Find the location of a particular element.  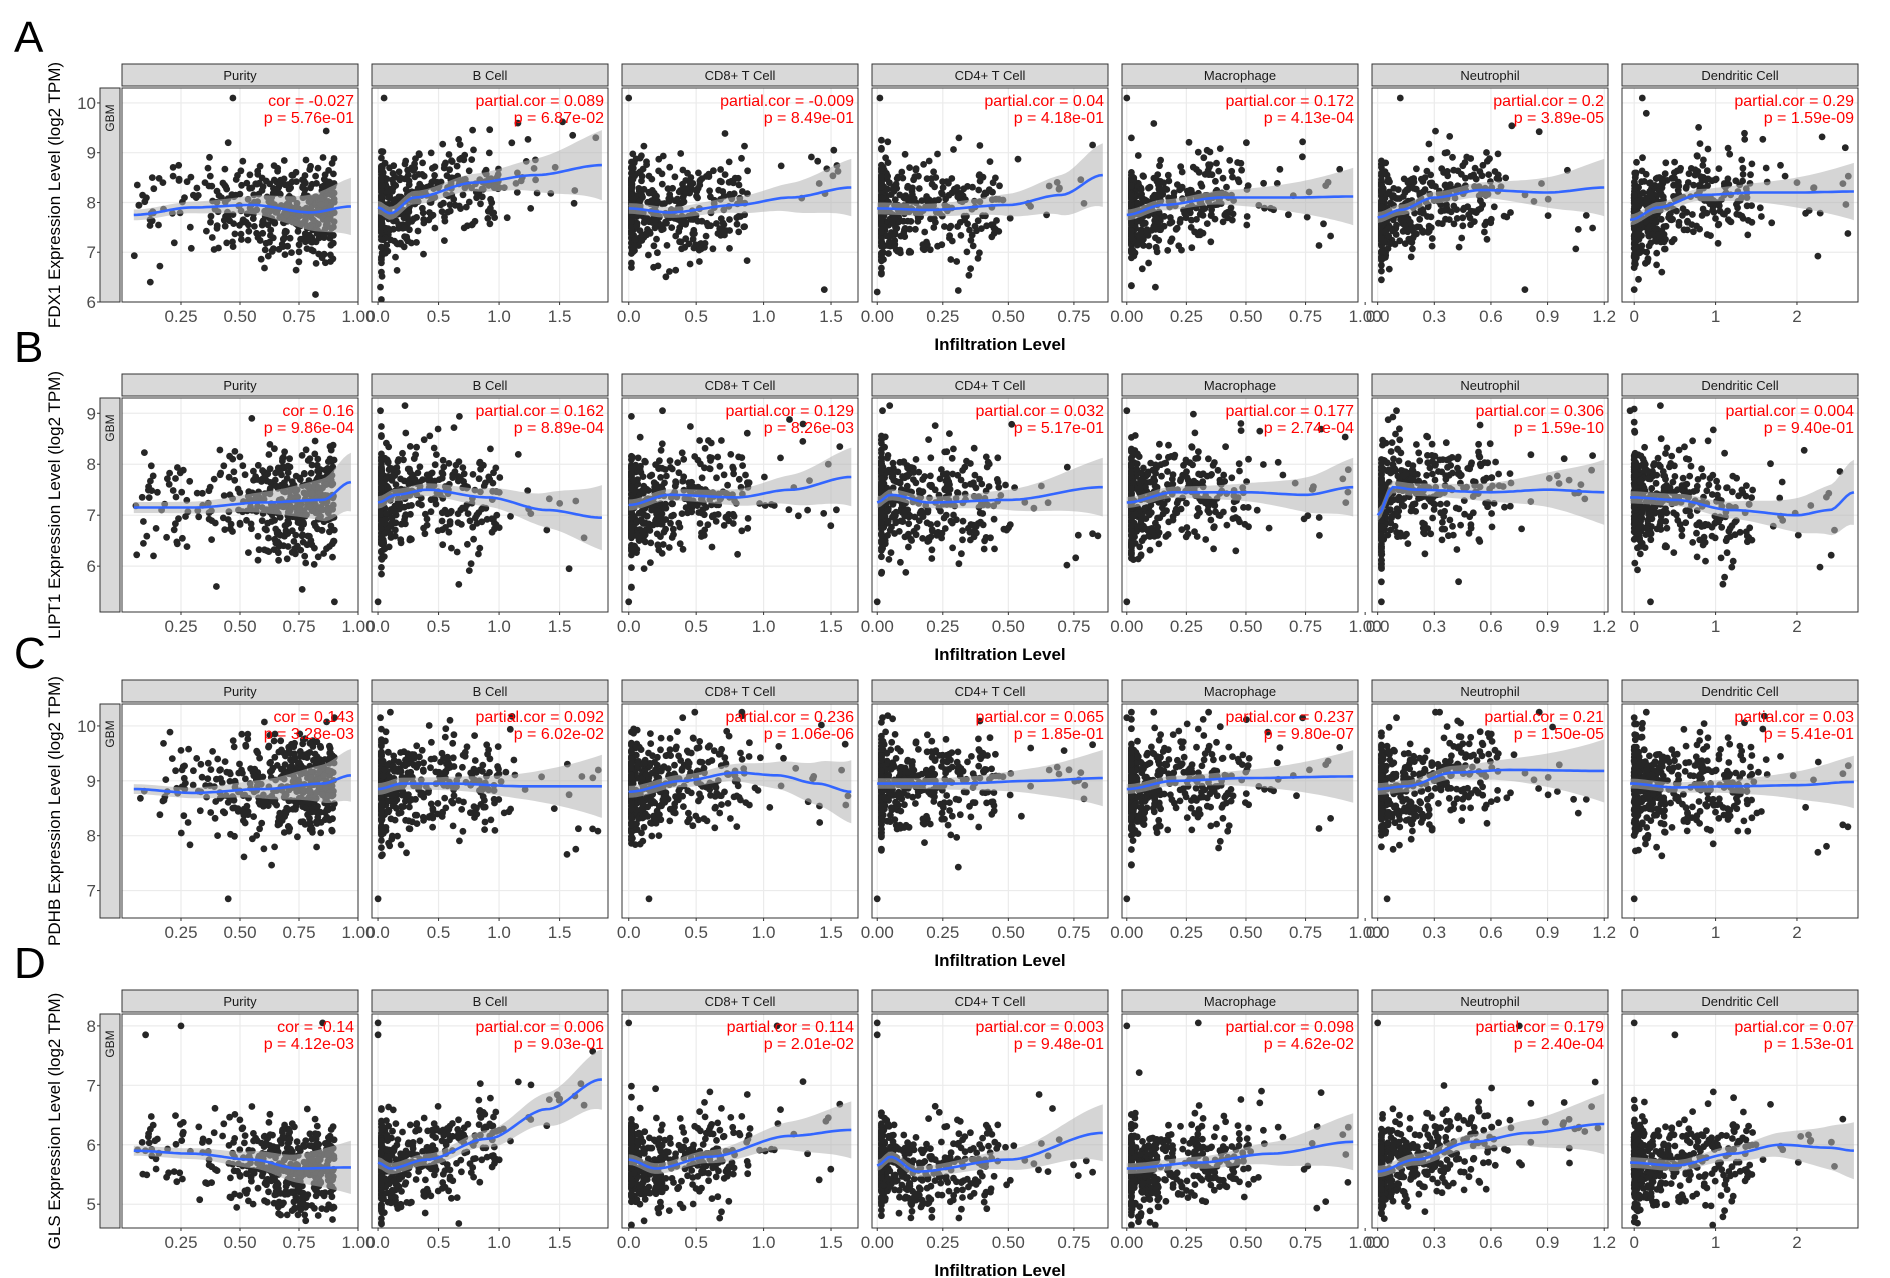

facet-strip is located at coordinates (740, 385).